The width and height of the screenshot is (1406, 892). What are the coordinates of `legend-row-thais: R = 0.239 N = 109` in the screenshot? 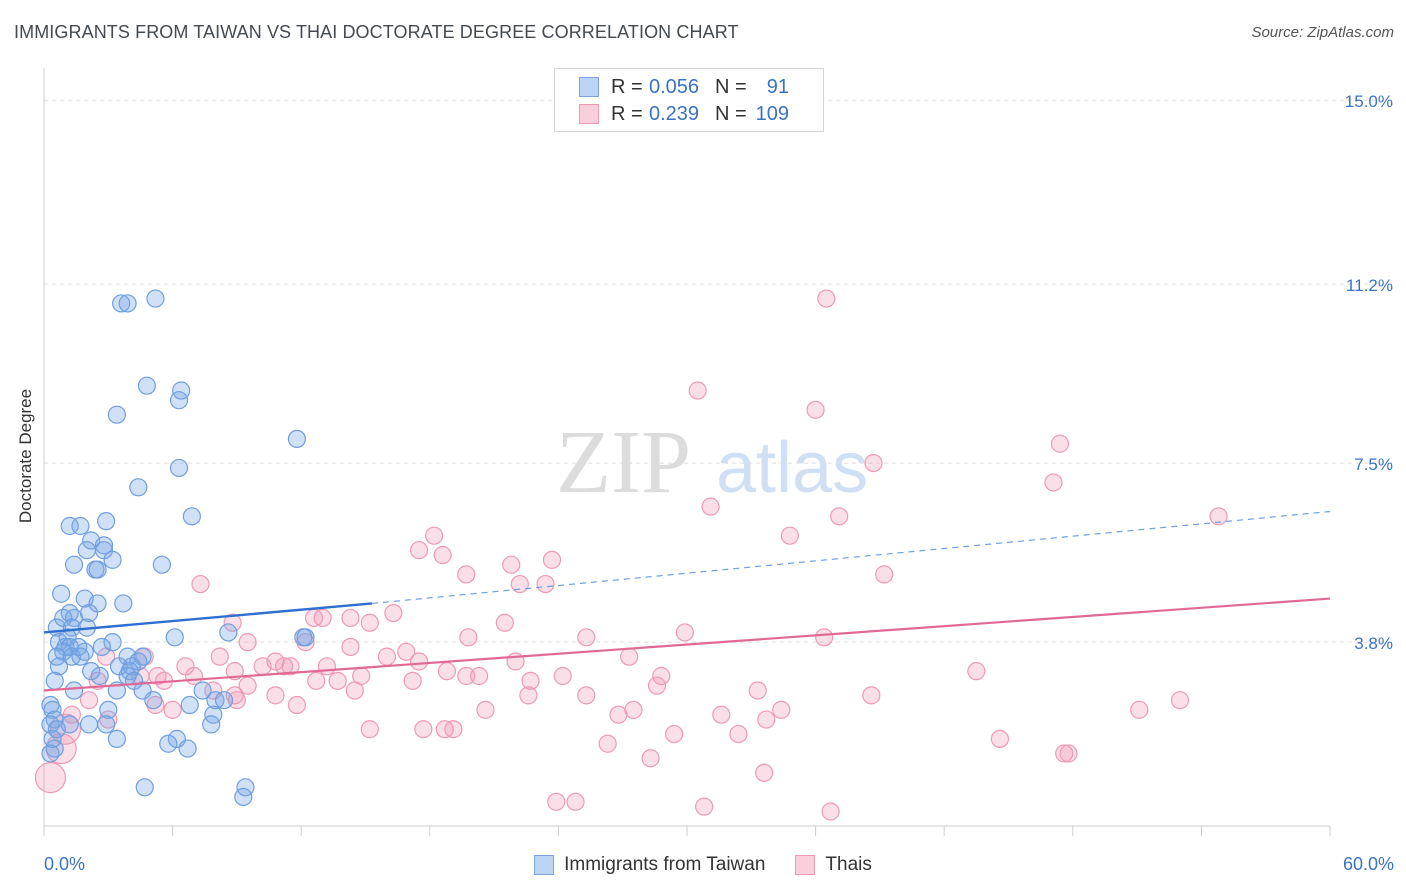 It's located at (684, 114).